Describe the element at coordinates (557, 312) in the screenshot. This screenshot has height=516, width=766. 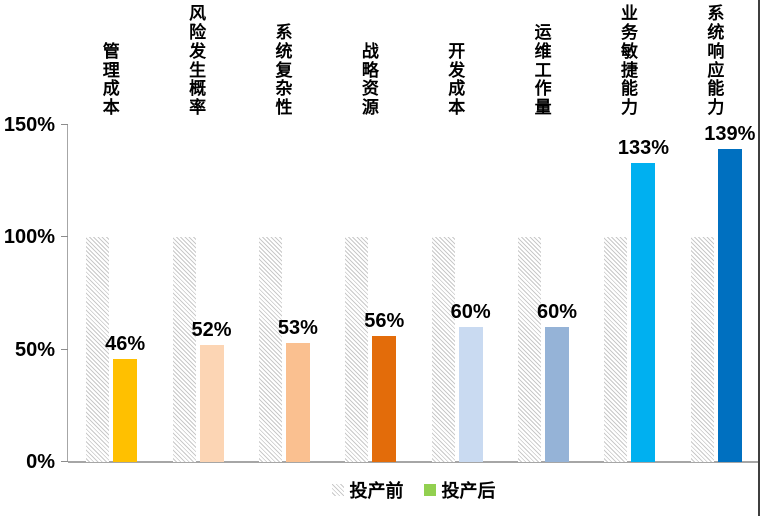
I see `value-label-6: 60%` at that location.